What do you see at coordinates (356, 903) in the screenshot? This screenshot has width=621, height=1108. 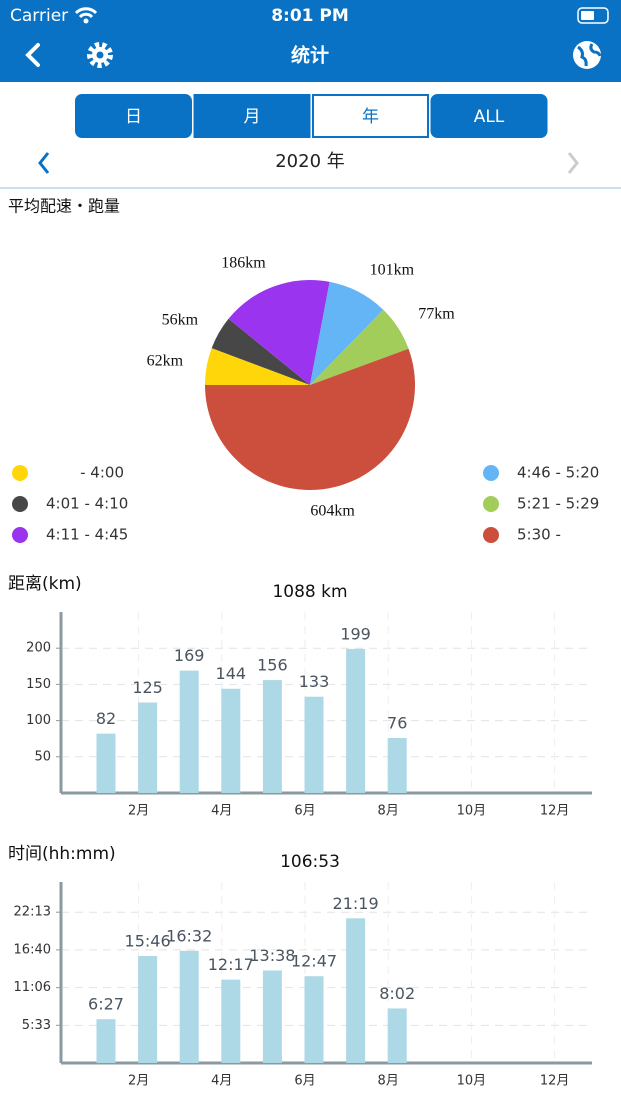 I see `value-label: 21:19` at bounding box center [356, 903].